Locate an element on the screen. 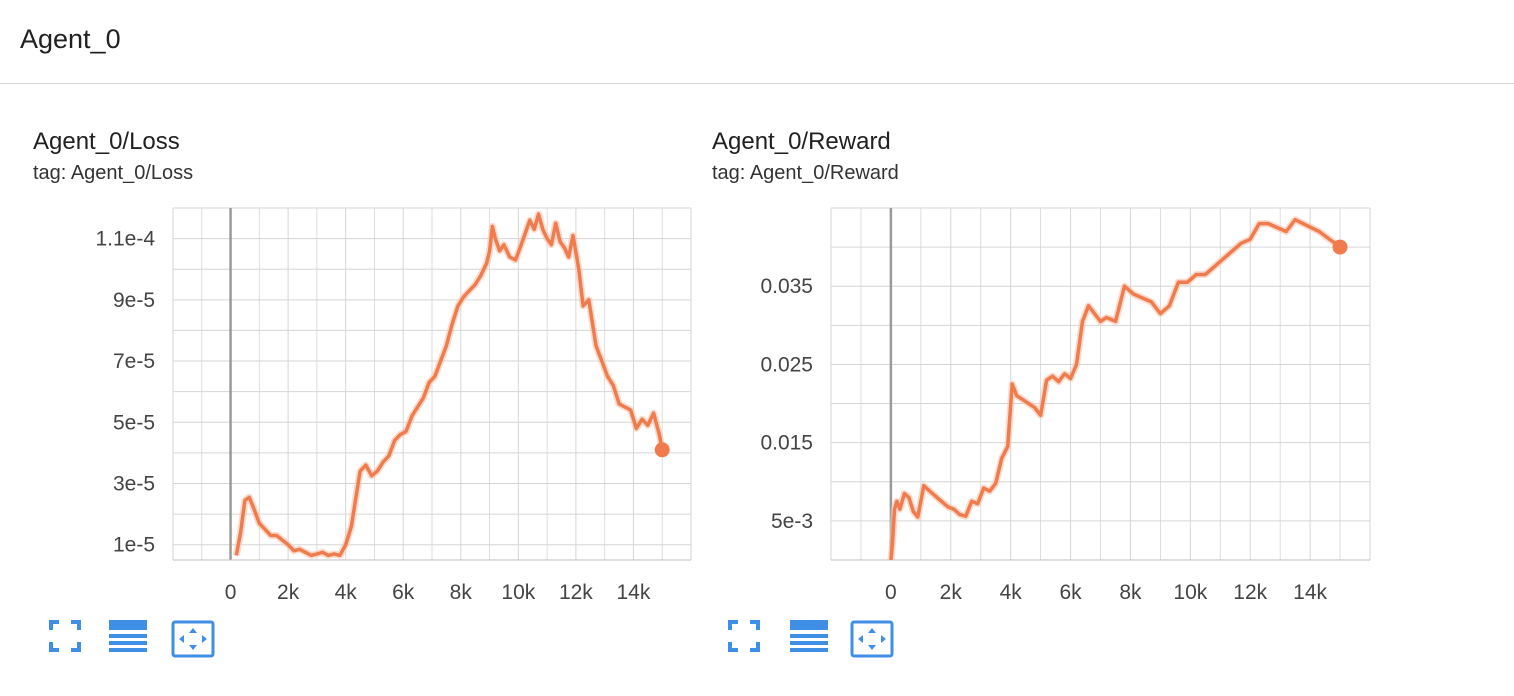 The image size is (1514, 696). y-tick-label: 0.025 is located at coordinates (786, 364).